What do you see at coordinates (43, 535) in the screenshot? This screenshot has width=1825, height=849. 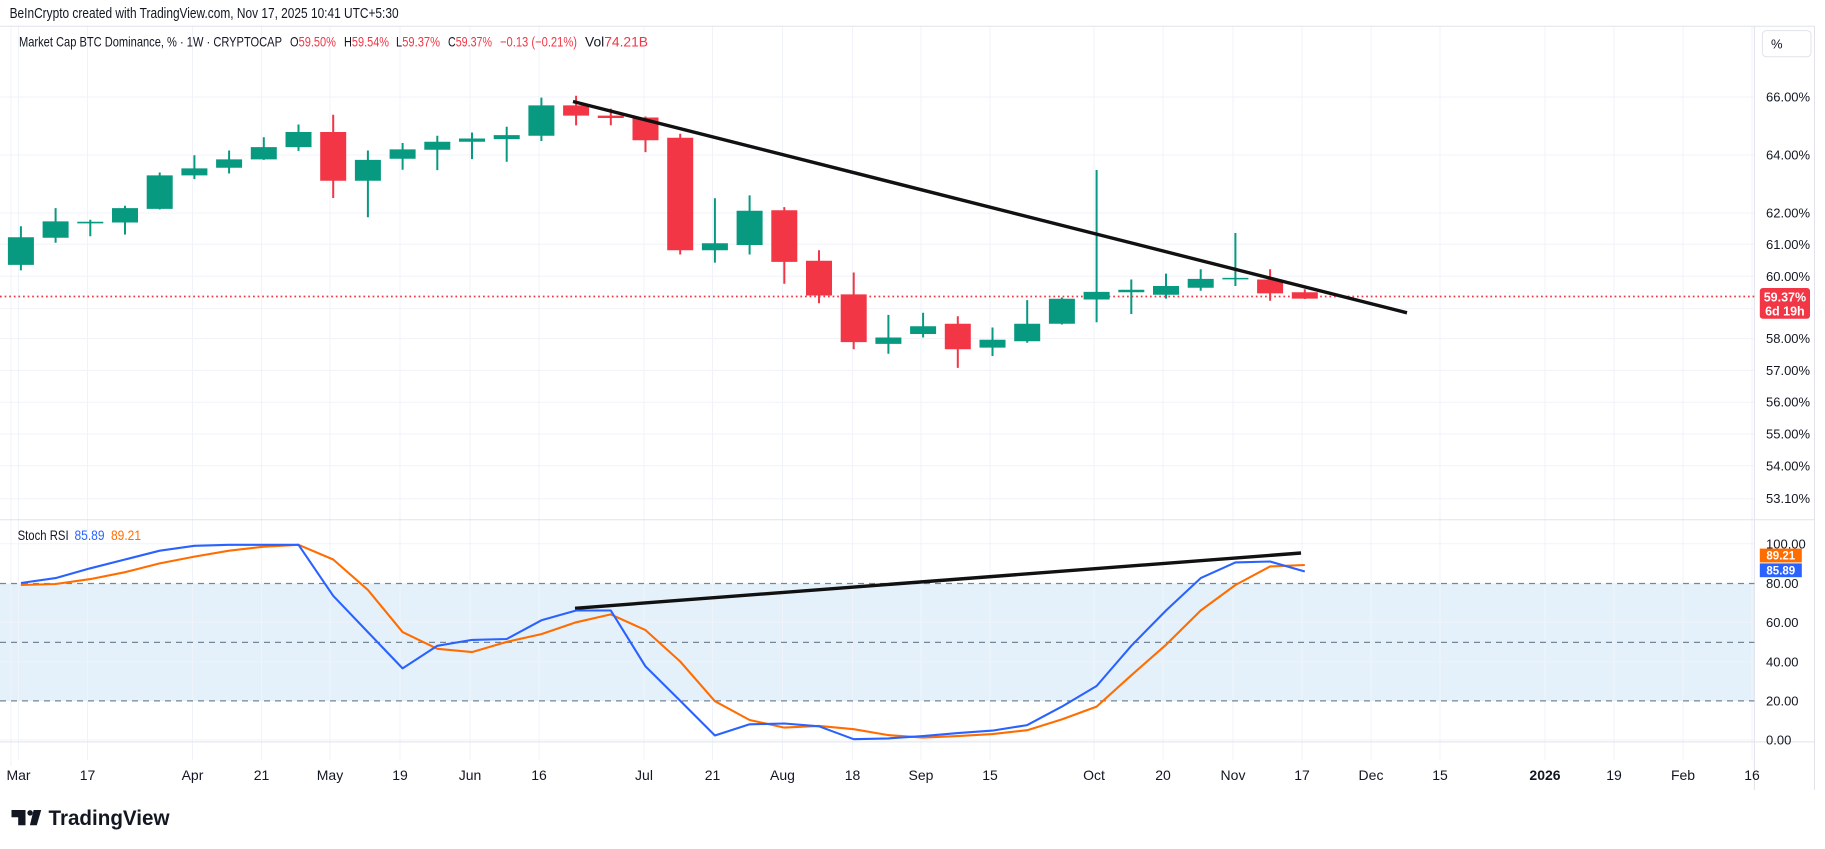 I see `svg-text: Stoch RSI` at bounding box center [43, 535].